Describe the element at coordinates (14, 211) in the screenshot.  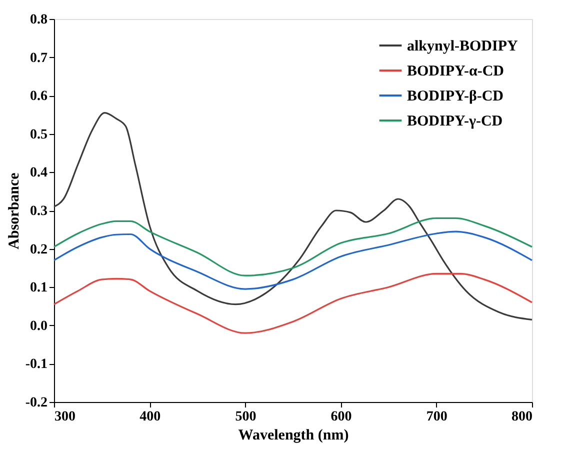
I see `y-axis-title: Absorbance` at that location.